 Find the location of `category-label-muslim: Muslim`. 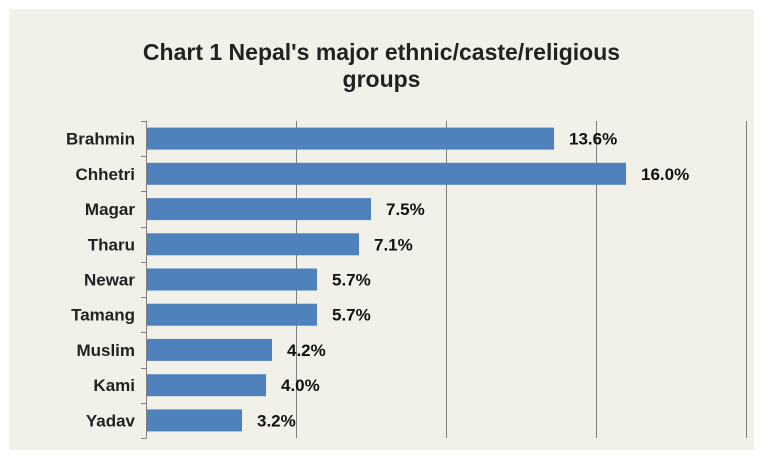

category-label-muslim: Muslim is located at coordinates (105, 350).